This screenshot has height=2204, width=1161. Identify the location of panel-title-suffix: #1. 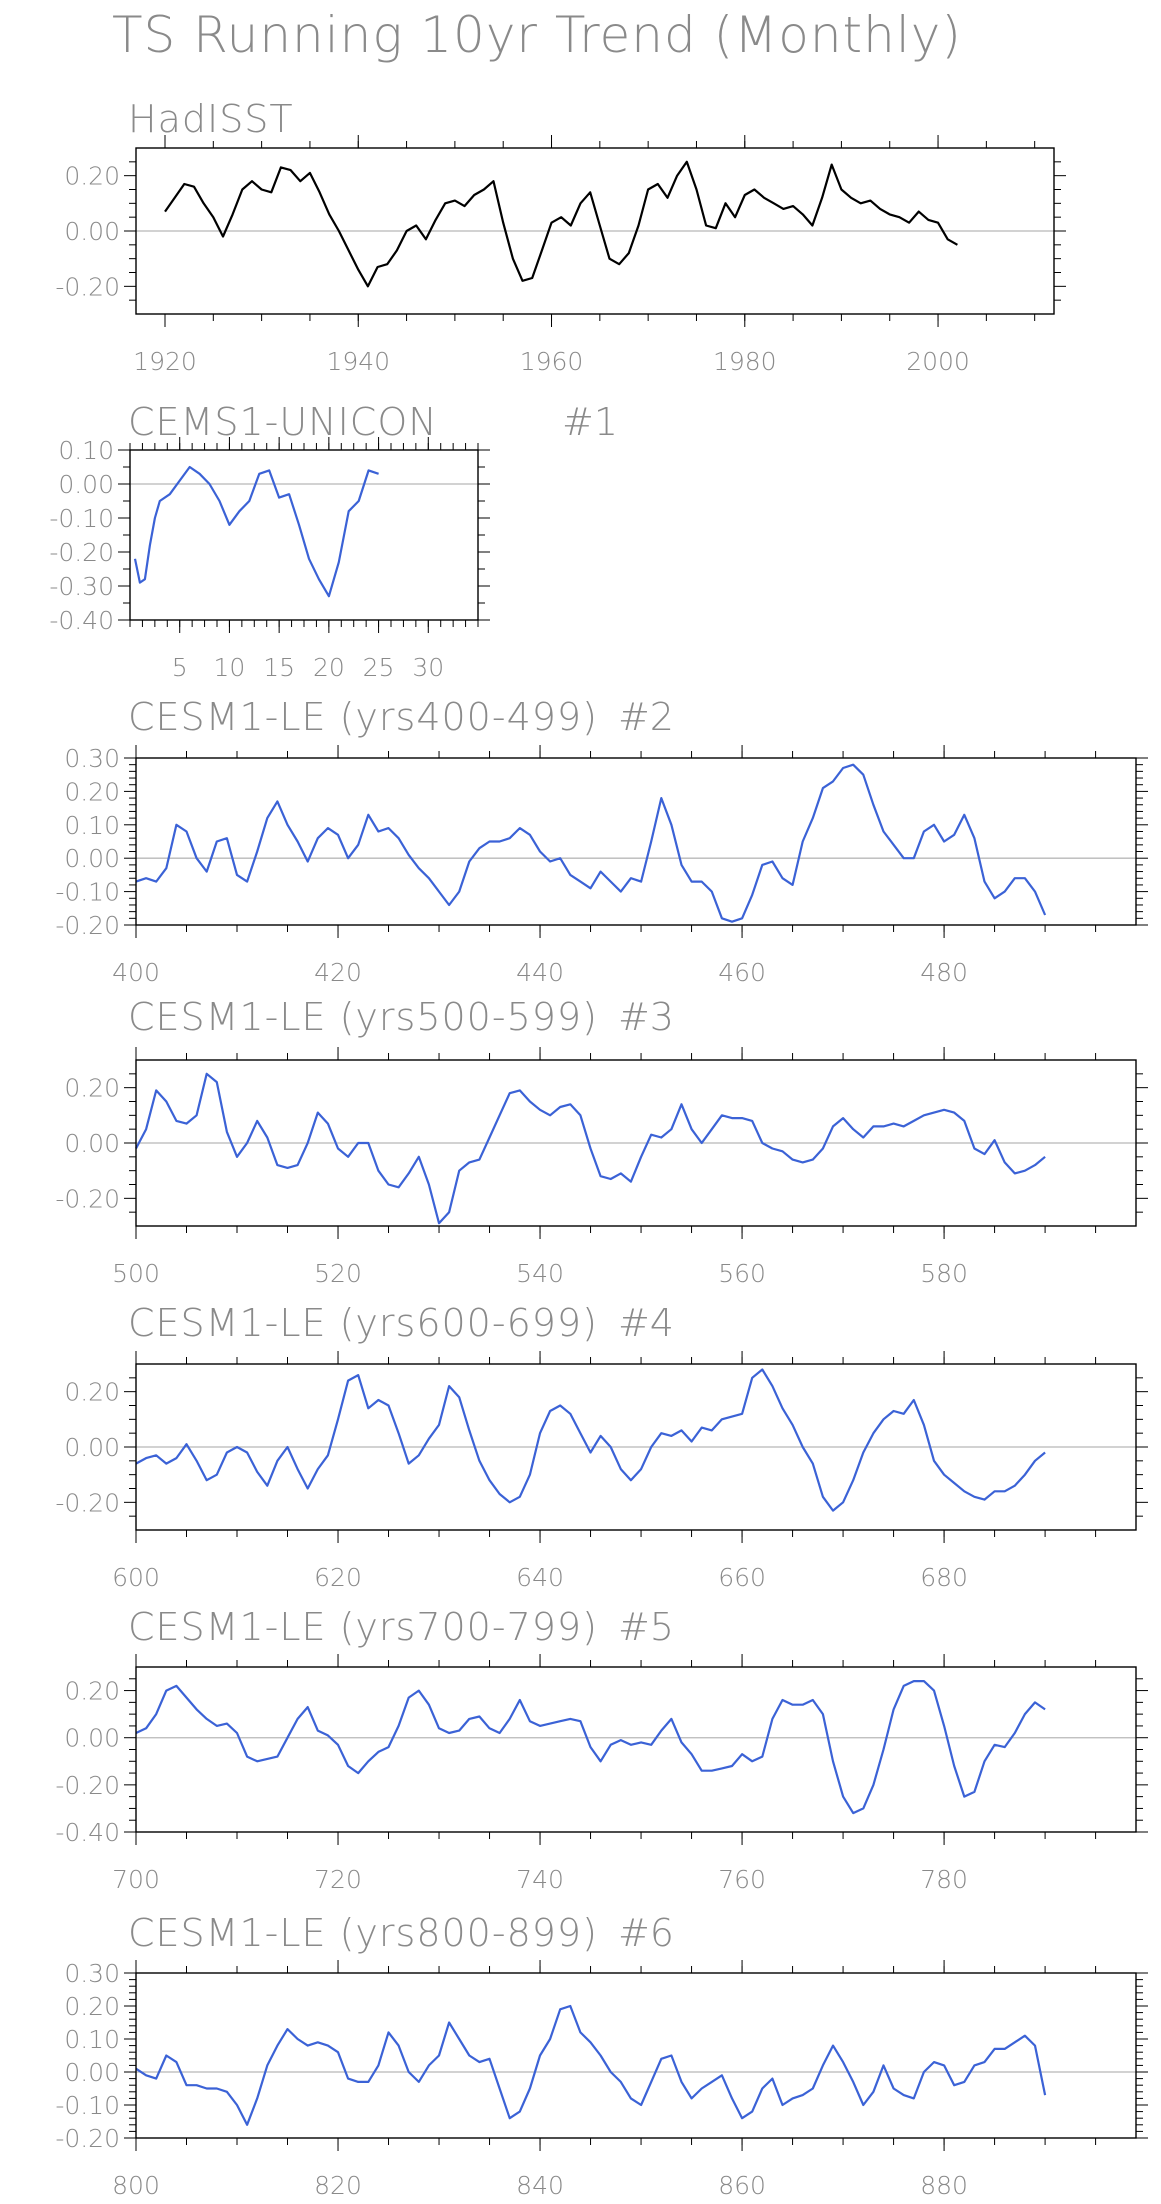
(590, 422).